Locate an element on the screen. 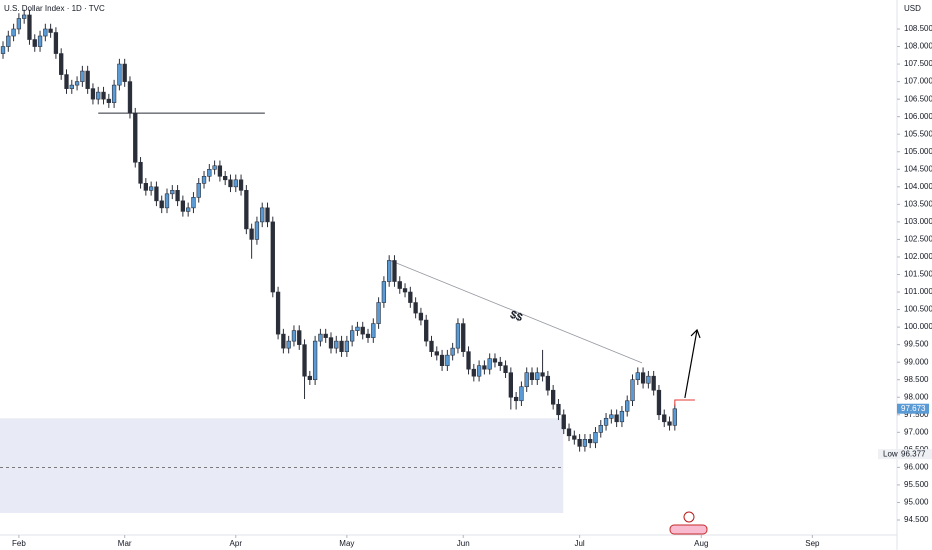 Image resolution: width=932 pixels, height=550 pixels. y-tick-label: 94.500 is located at coordinates (916, 519).